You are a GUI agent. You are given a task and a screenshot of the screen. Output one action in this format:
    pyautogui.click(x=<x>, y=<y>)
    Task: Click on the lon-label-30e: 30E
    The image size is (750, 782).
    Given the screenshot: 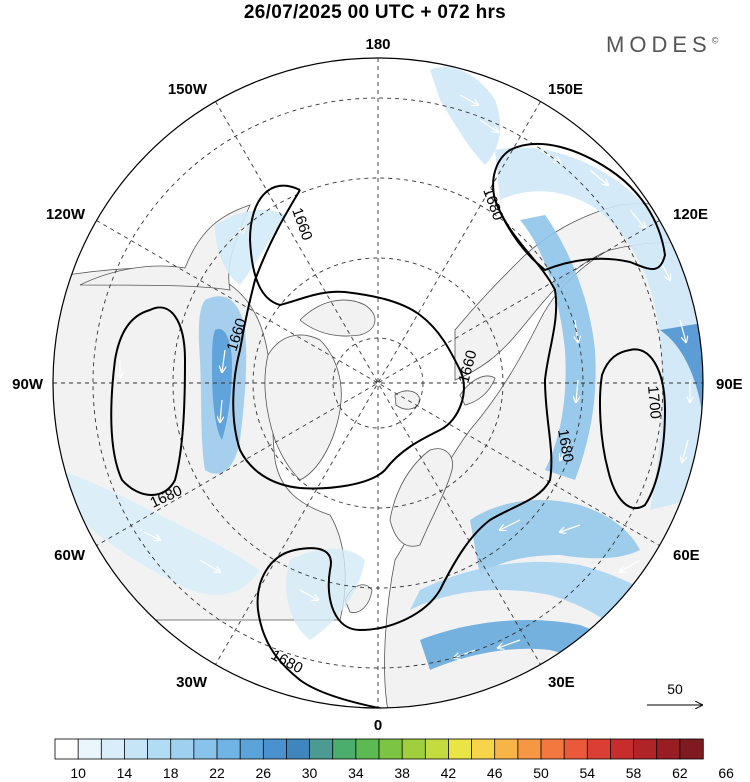 What is the action you would take?
    pyautogui.click(x=561, y=682)
    